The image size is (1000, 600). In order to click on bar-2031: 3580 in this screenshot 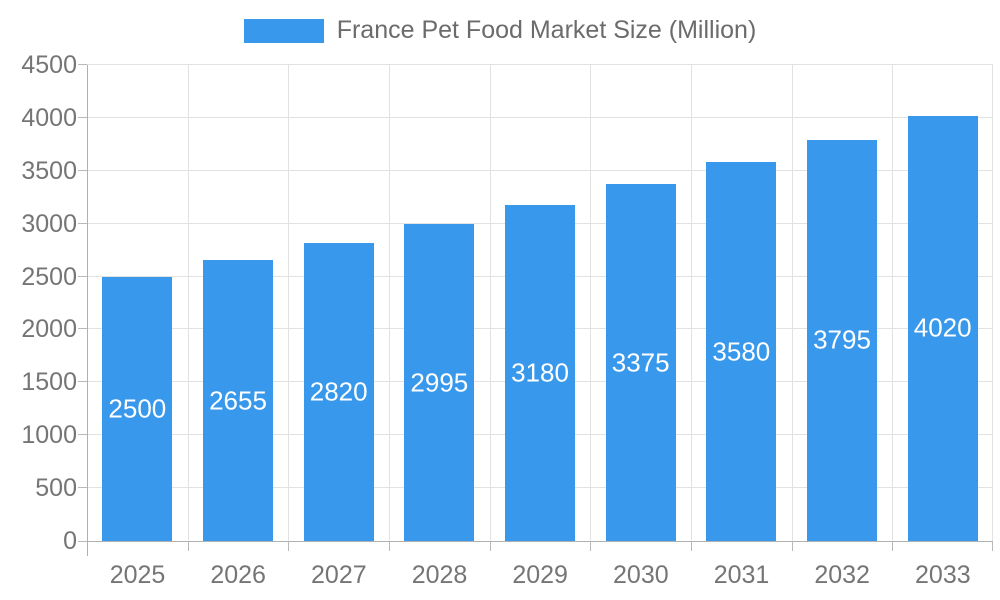, I will do `click(741, 351)`.